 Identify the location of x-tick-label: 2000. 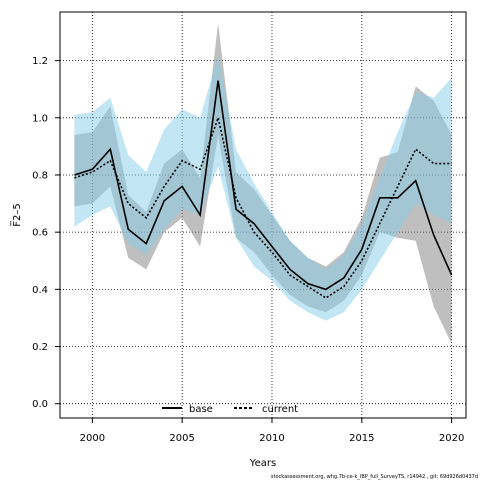
(92, 438).